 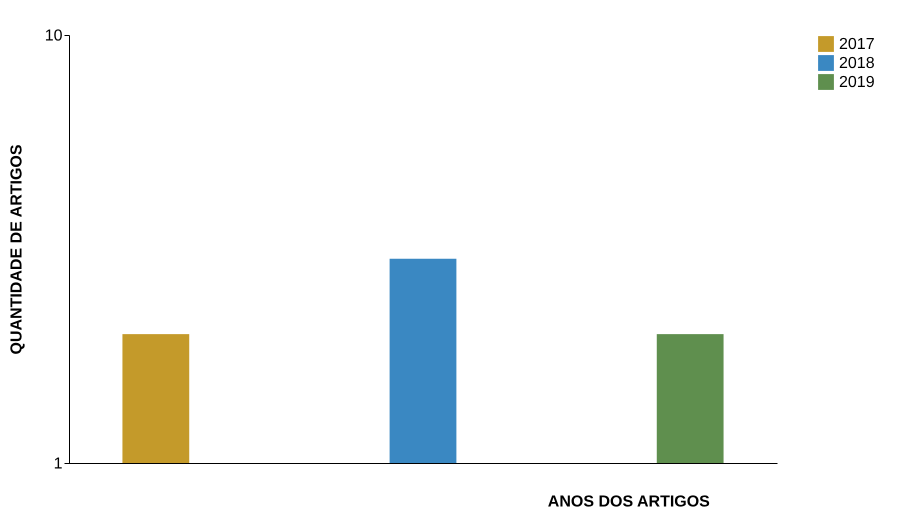 I want to click on y-tick-label: 1, so click(x=58, y=464).